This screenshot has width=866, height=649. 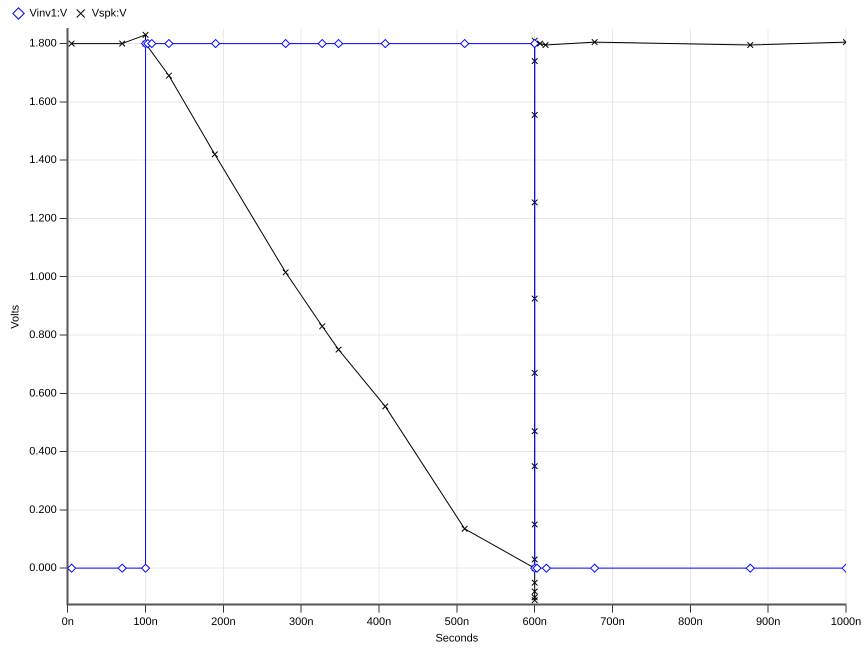 What do you see at coordinates (43, 510) in the screenshot?
I see `y-tick-label: 0.200` at bounding box center [43, 510].